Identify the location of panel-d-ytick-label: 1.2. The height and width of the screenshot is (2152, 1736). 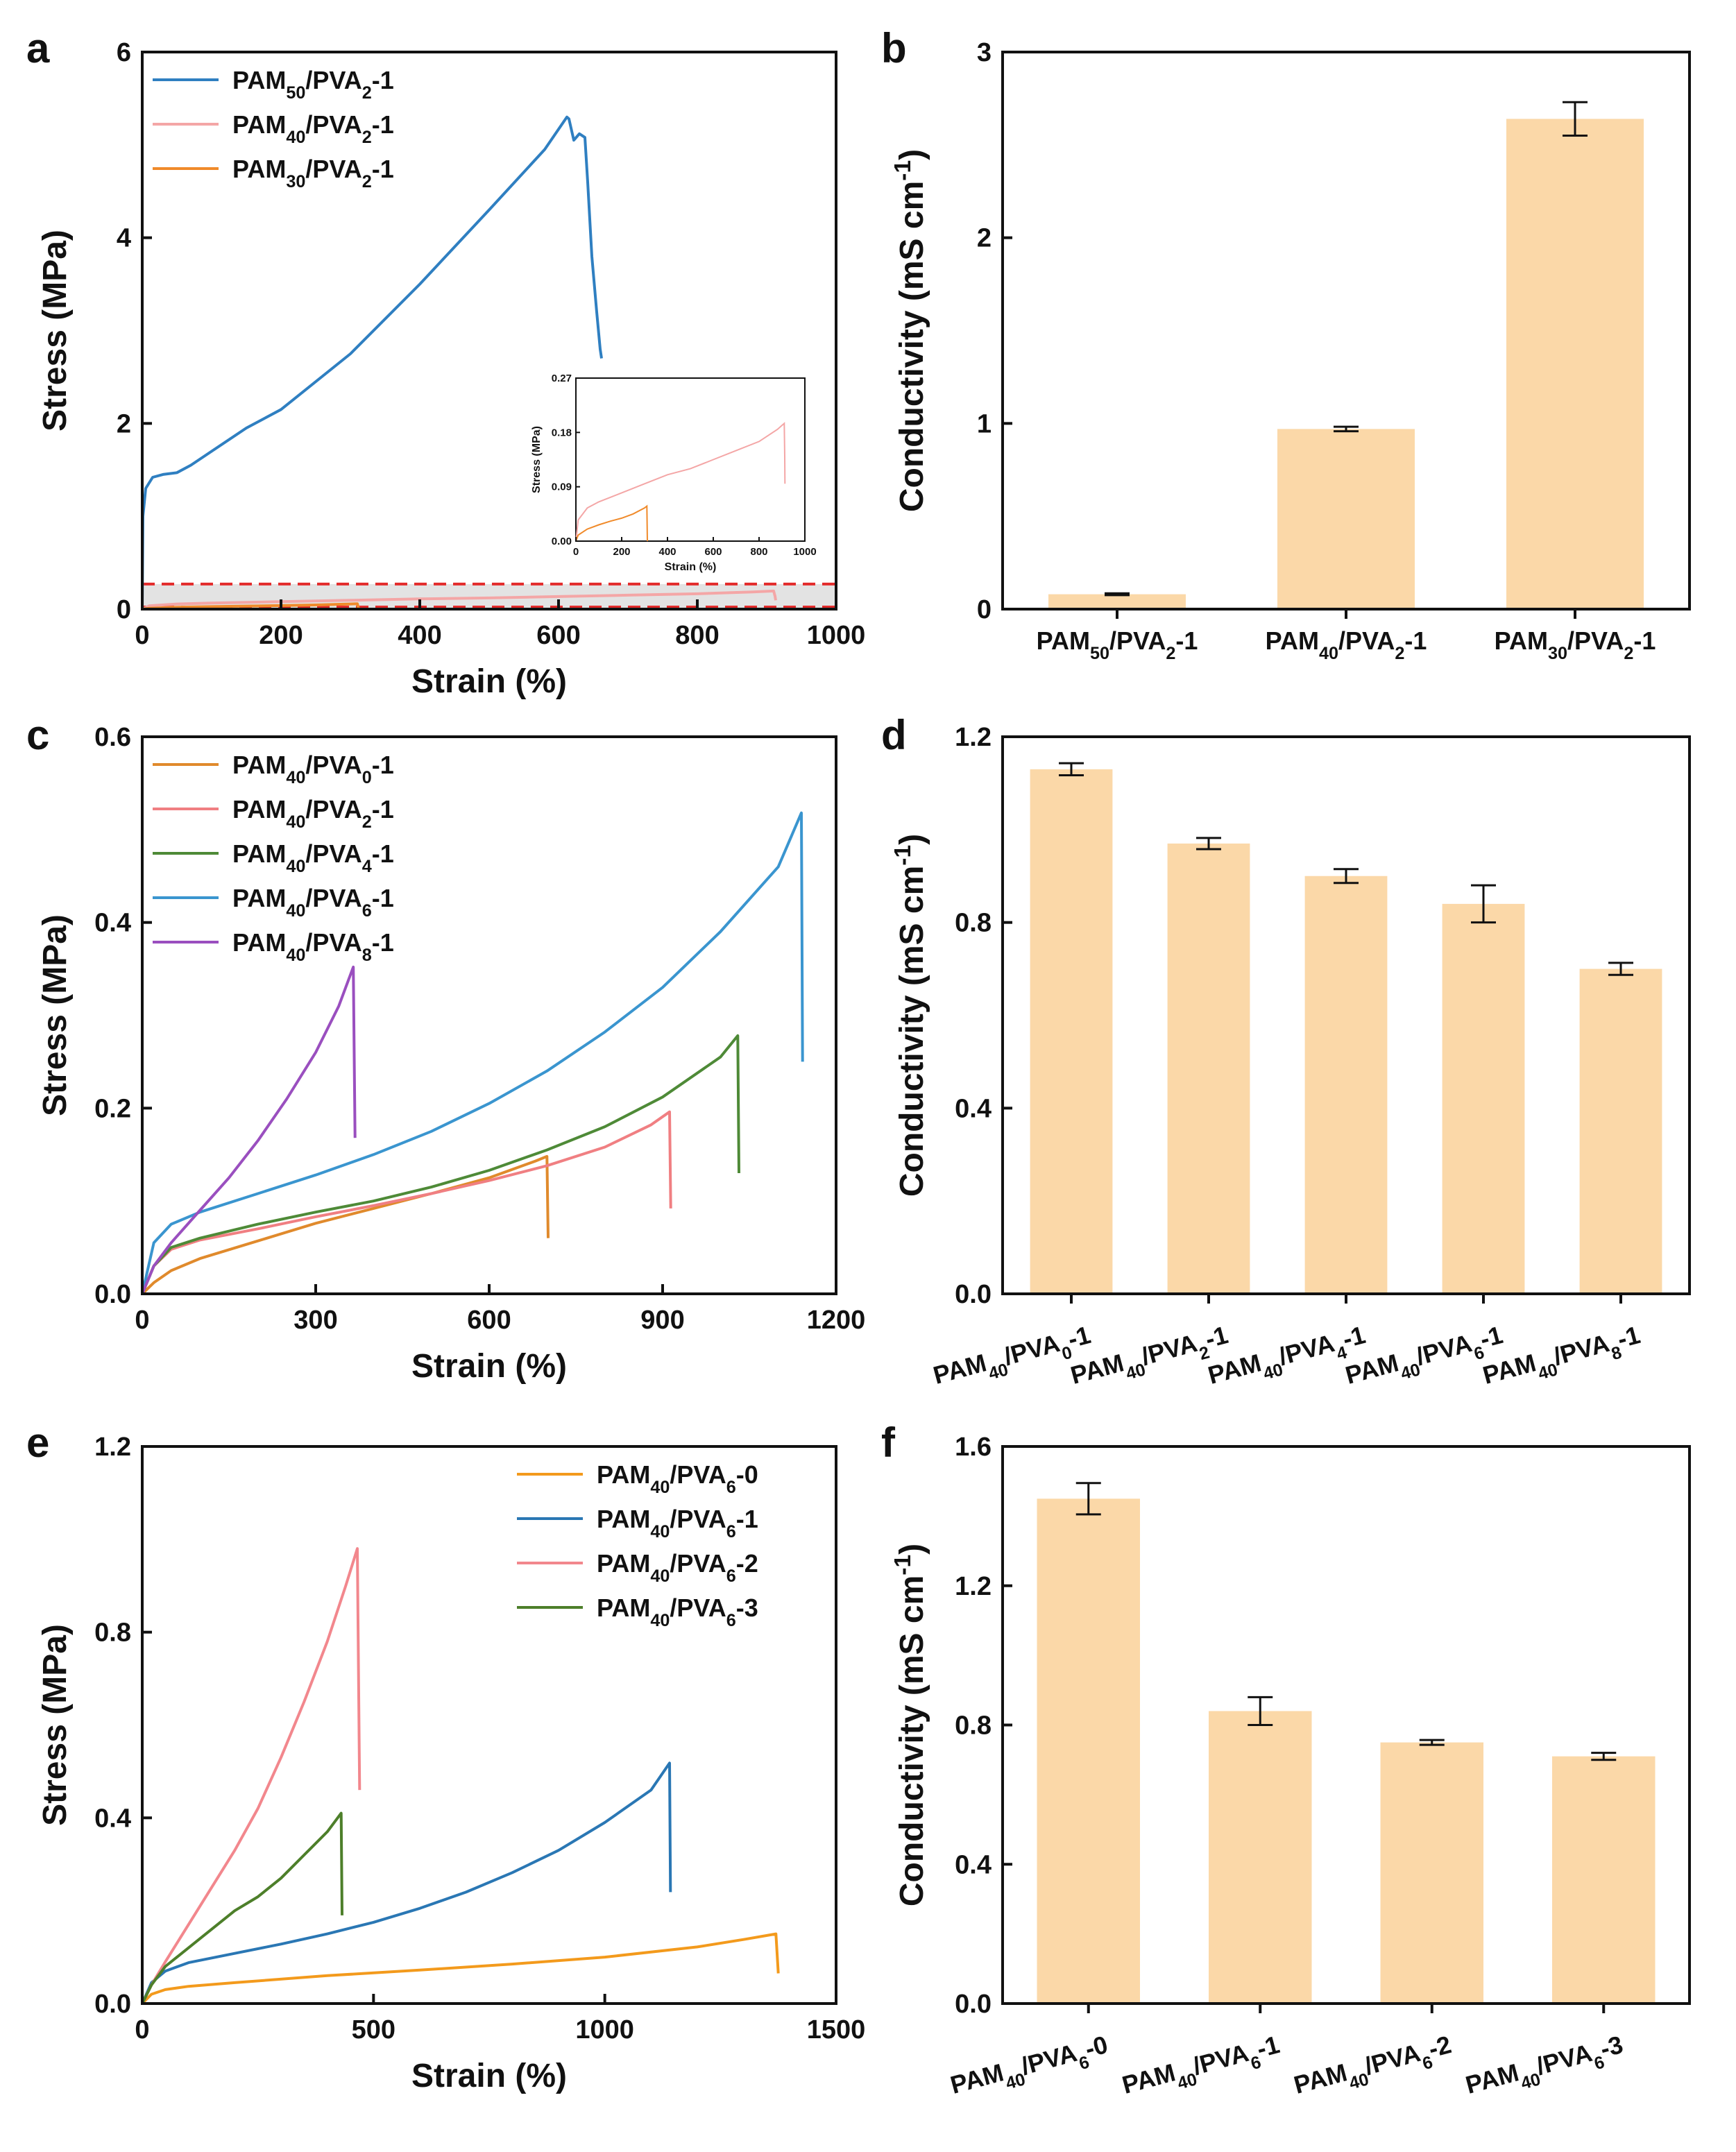
(973, 737).